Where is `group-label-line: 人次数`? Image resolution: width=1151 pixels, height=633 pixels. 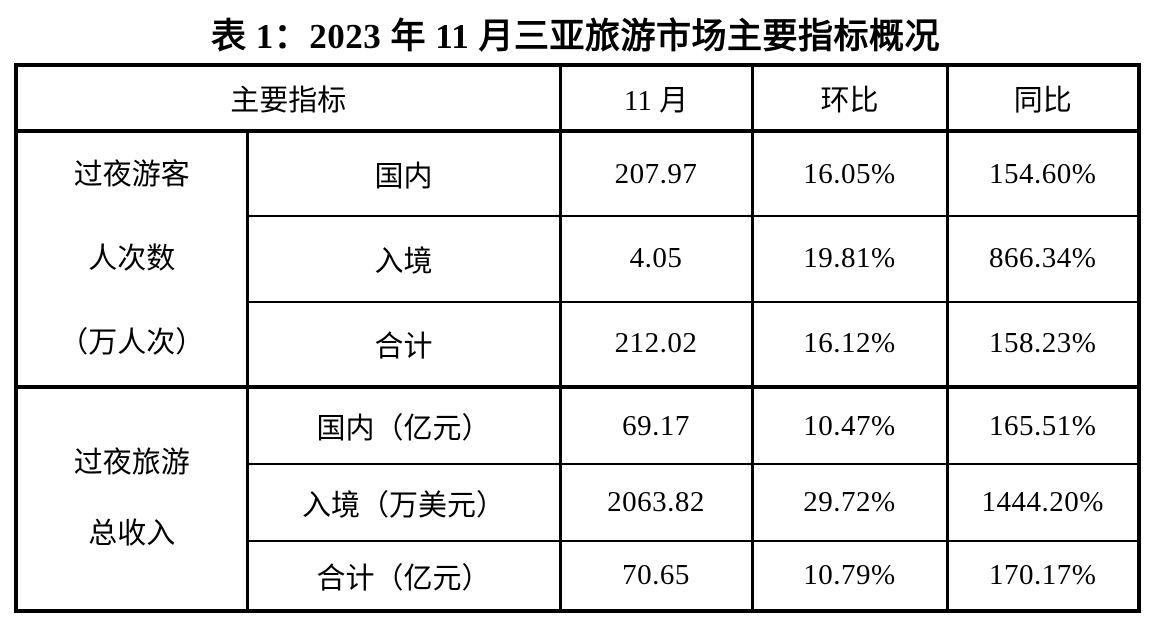
group-label-line: 人次数 is located at coordinates (132, 259).